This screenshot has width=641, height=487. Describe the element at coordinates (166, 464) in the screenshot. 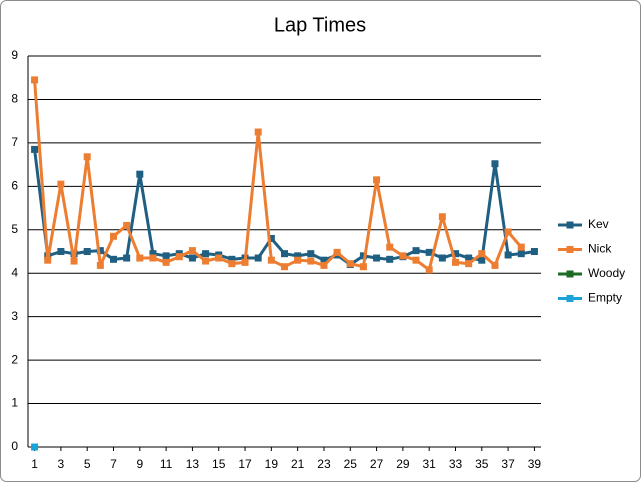

I see `x-tick-label: 11` at that location.